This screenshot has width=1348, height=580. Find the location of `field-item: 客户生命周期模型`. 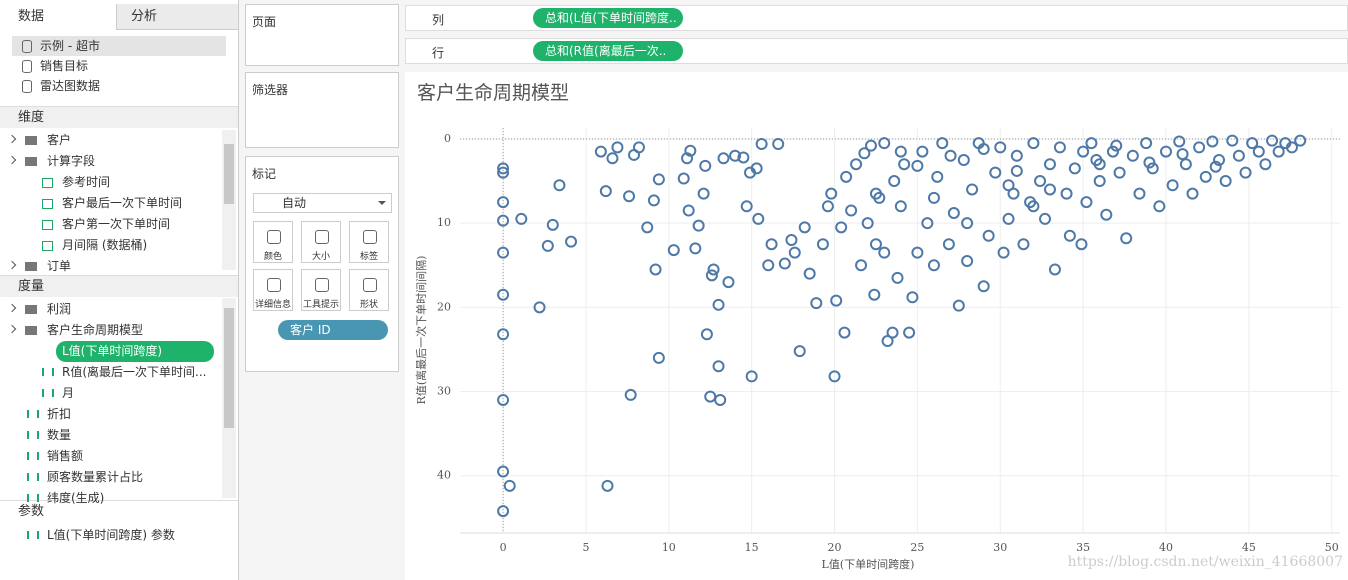

field-item: 客户生命周期模型 is located at coordinates (112, 330).